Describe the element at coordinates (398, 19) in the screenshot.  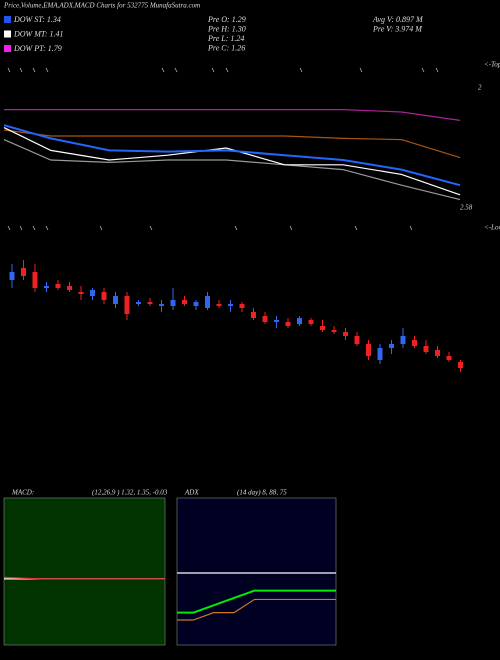
I see `stat-label: Avg V: 0.897 M` at that location.